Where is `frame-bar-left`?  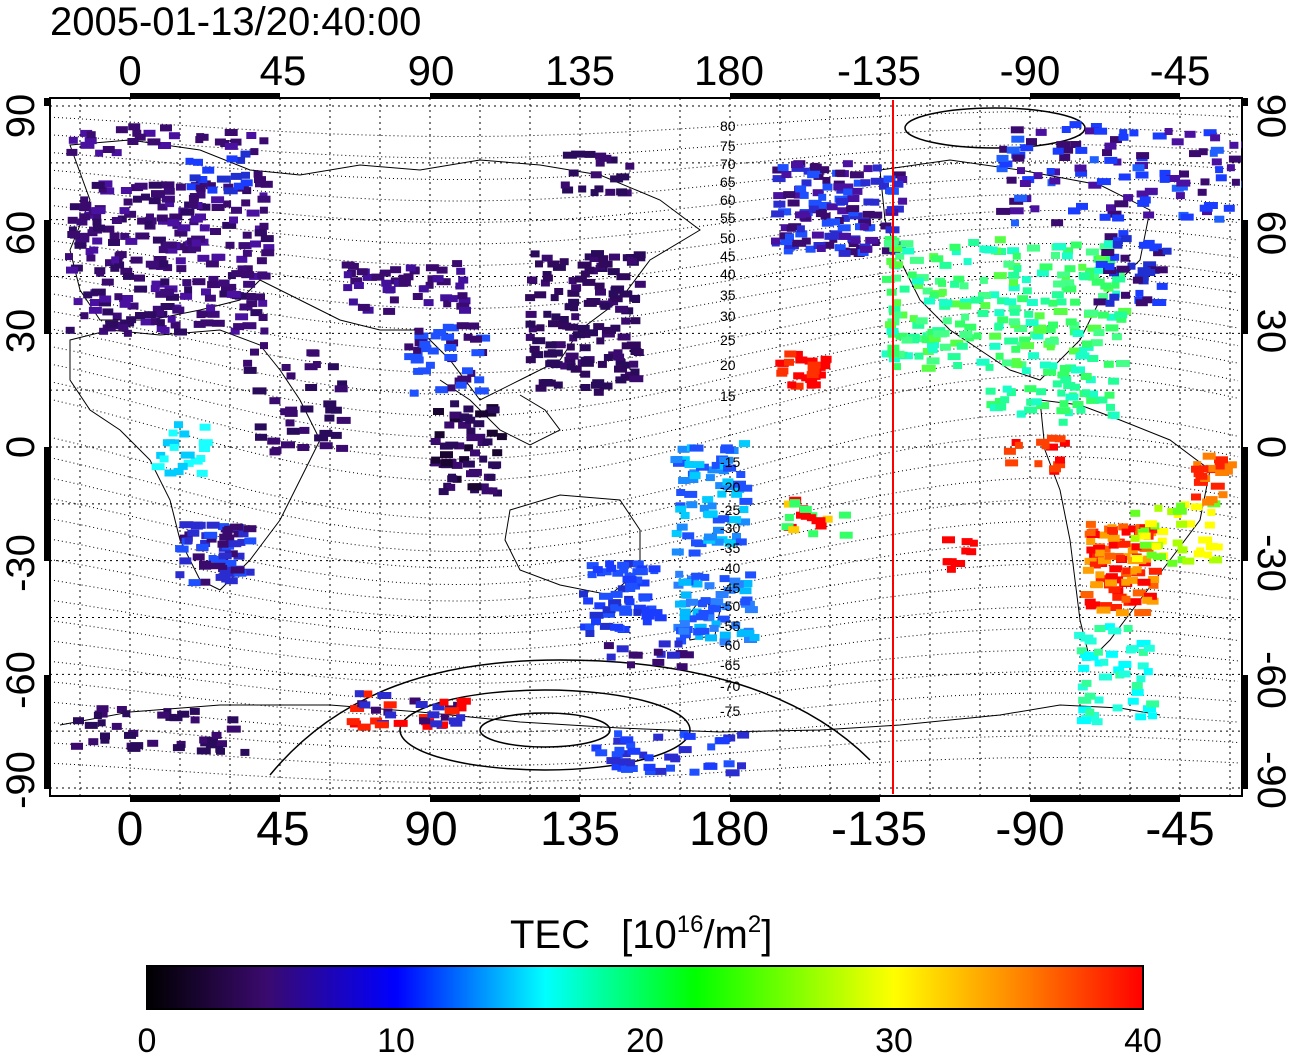
frame-bar-left is located at coordinates (47, 277).